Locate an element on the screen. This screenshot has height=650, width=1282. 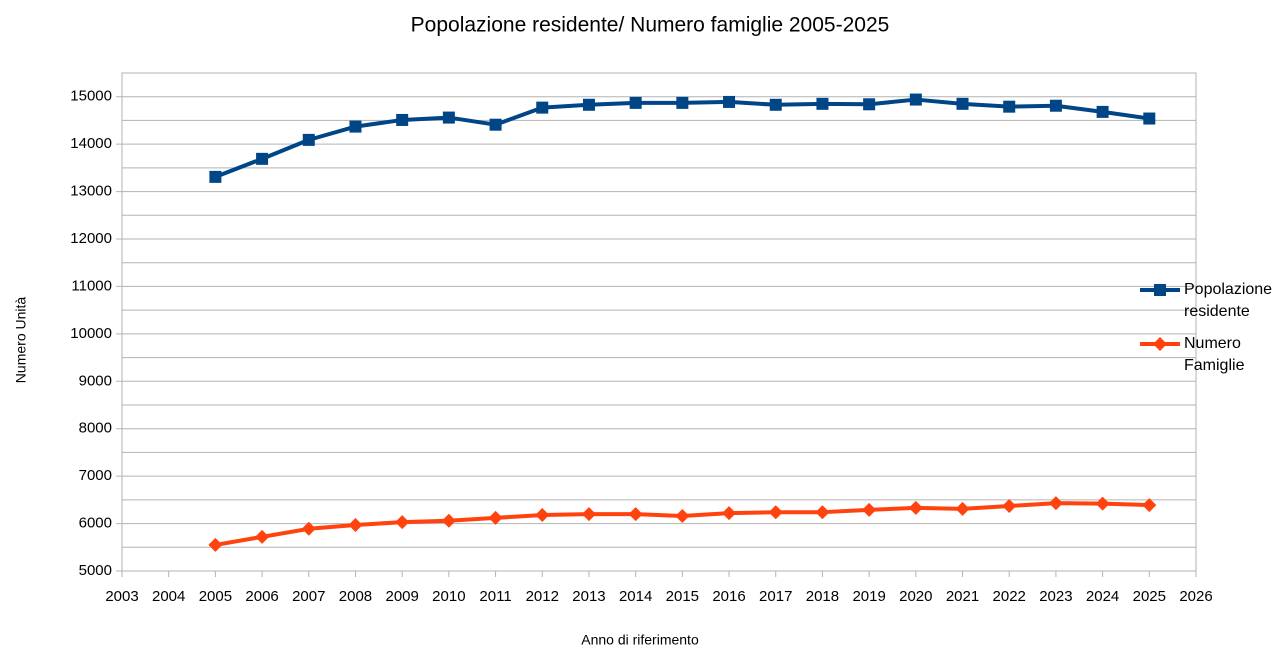
x-tick-label: 2020 is located at coordinates (915, 596).